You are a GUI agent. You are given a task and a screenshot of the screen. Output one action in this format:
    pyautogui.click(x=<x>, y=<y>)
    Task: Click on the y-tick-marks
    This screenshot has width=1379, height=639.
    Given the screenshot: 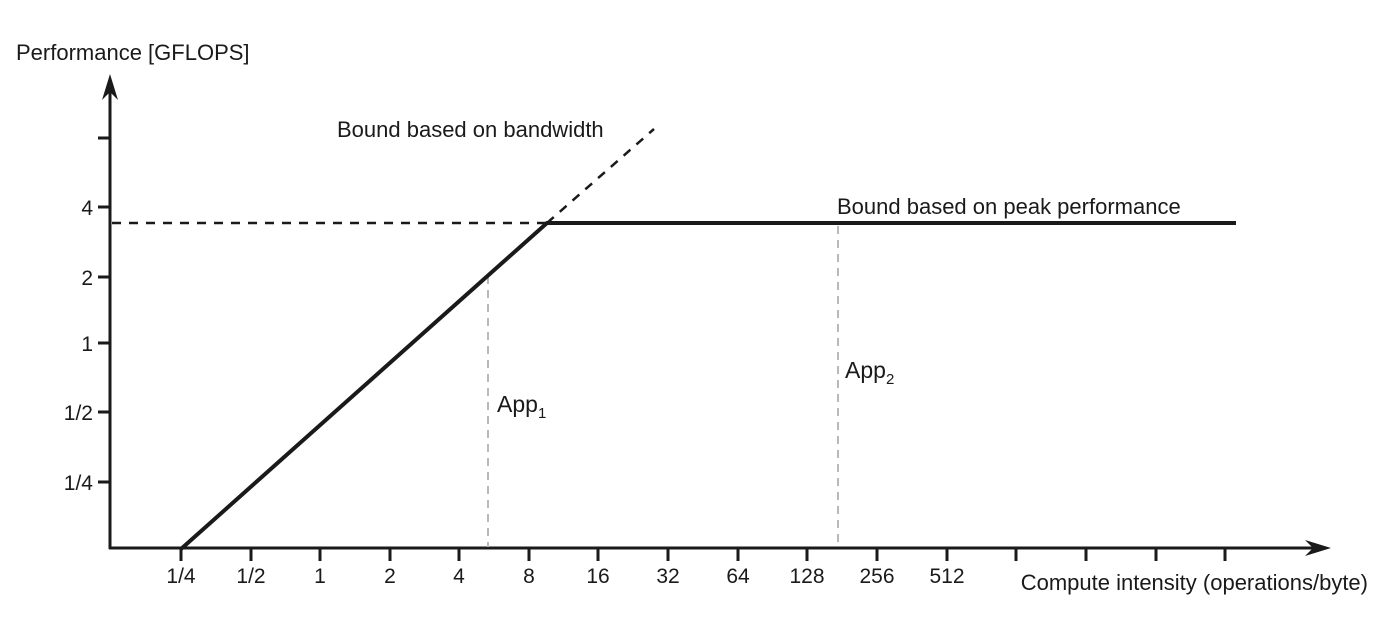 What is the action you would take?
    pyautogui.click(x=104, y=310)
    